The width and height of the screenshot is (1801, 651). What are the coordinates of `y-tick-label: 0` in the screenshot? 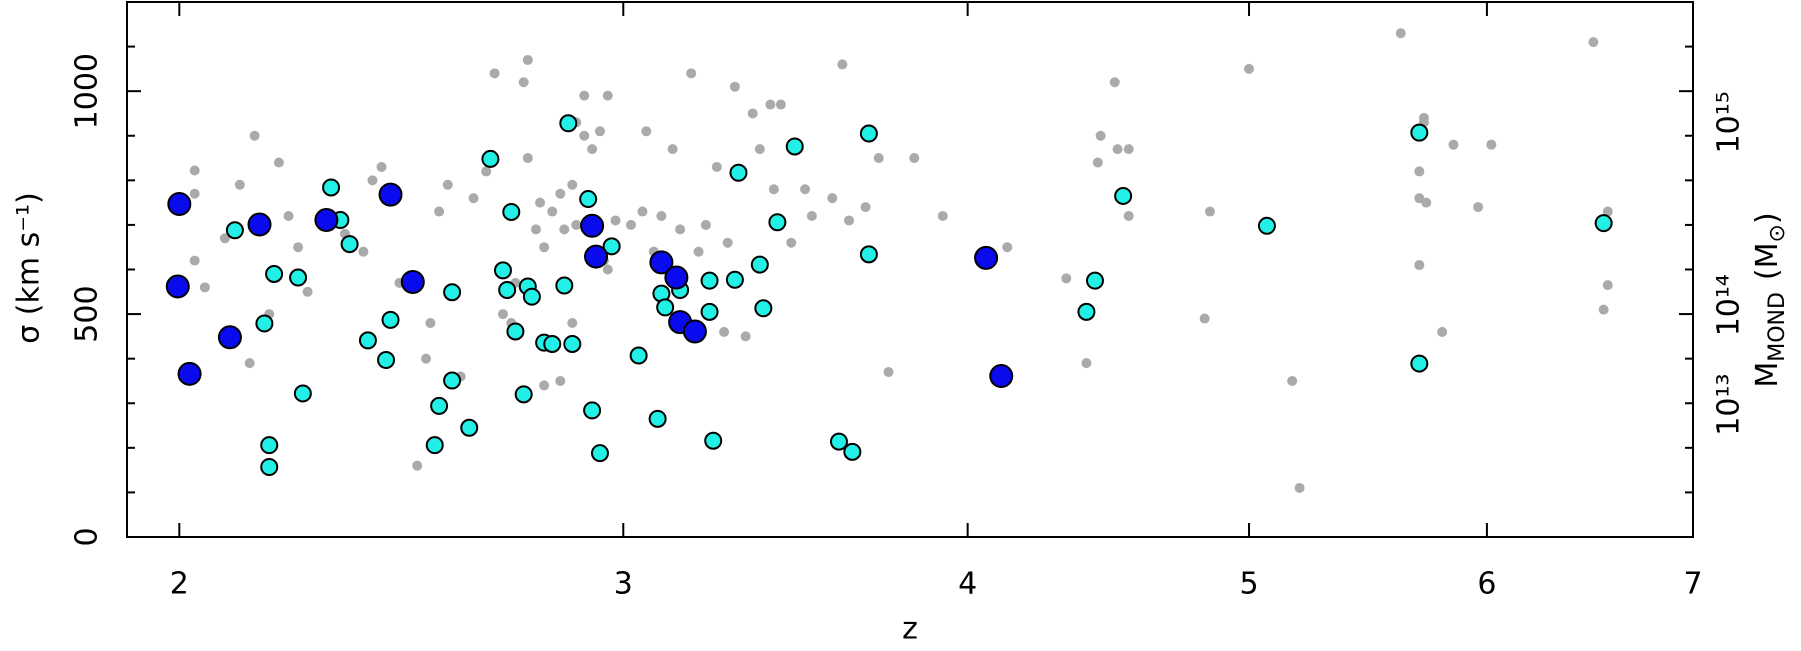 It's located at (87, 536).